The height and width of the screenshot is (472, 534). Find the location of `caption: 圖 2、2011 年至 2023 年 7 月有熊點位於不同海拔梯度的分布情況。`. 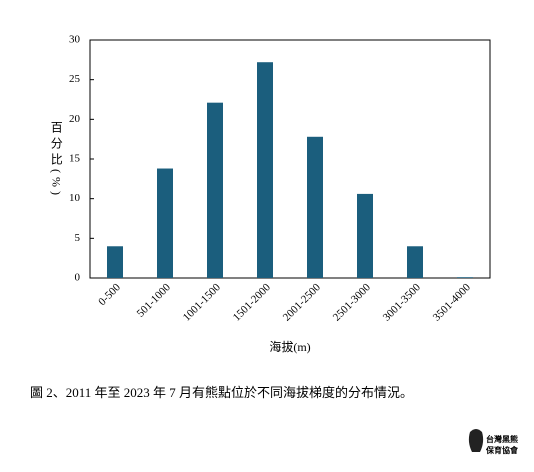

caption: 圖 2、2011 年至 2023 年 7 月有熊點位於不同海拔梯度的分布情況。 is located at coordinates (221, 392).